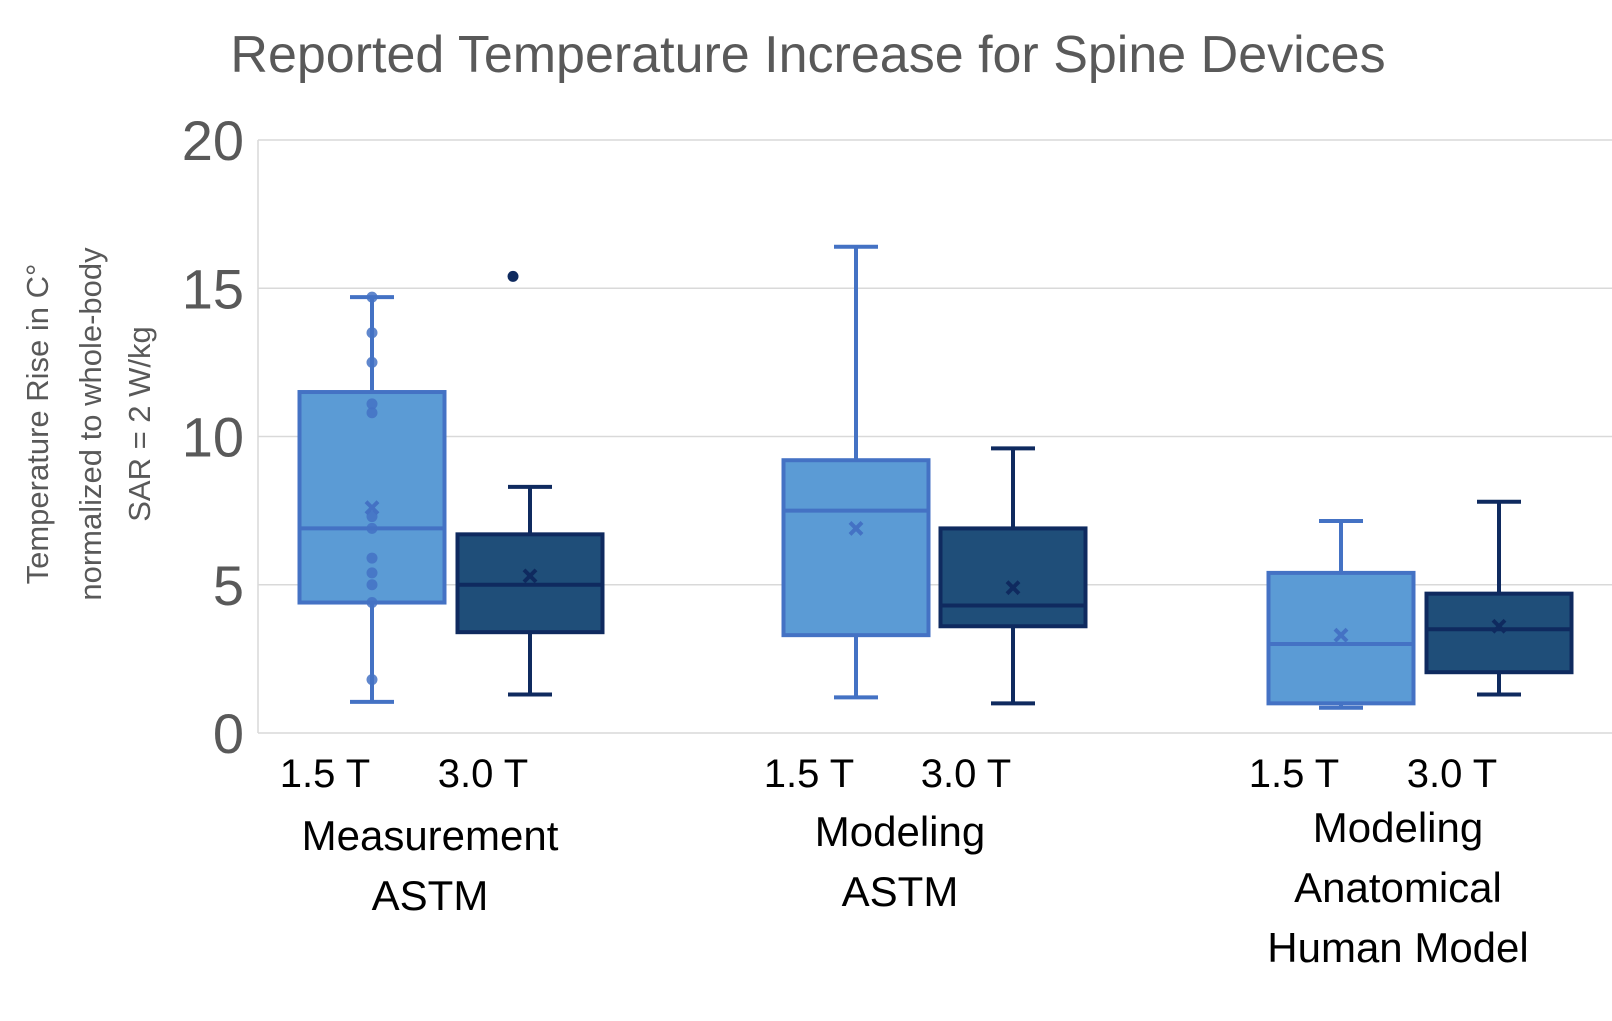  What do you see at coordinates (1397, 947) in the screenshot?
I see `group-label-line: Human Model` at bounding box center [1397, 947].